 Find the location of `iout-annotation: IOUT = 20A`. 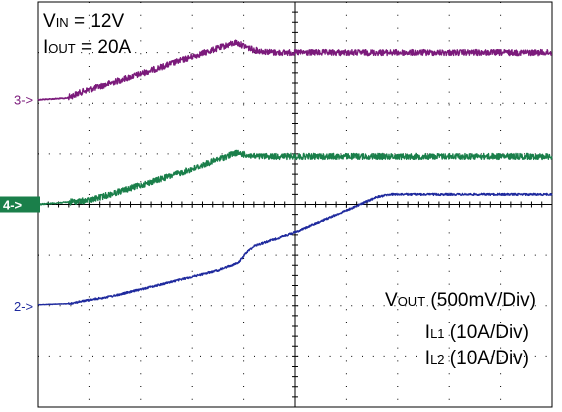

iout-annotation: IOUT = 20A is located at coordinates (87, 47).